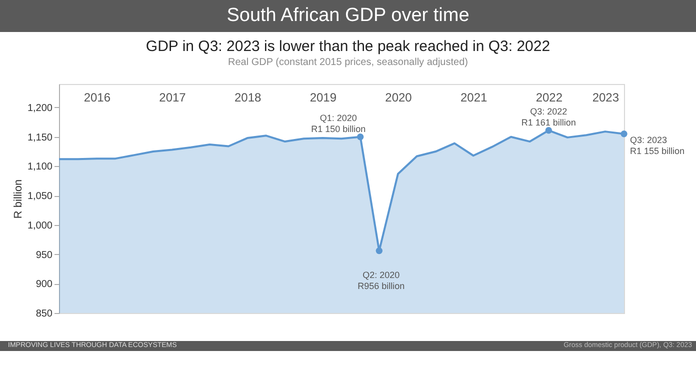 This screenshot has height=392, width=696. I want to click on y-tick-label: 850, so click(44, 314).